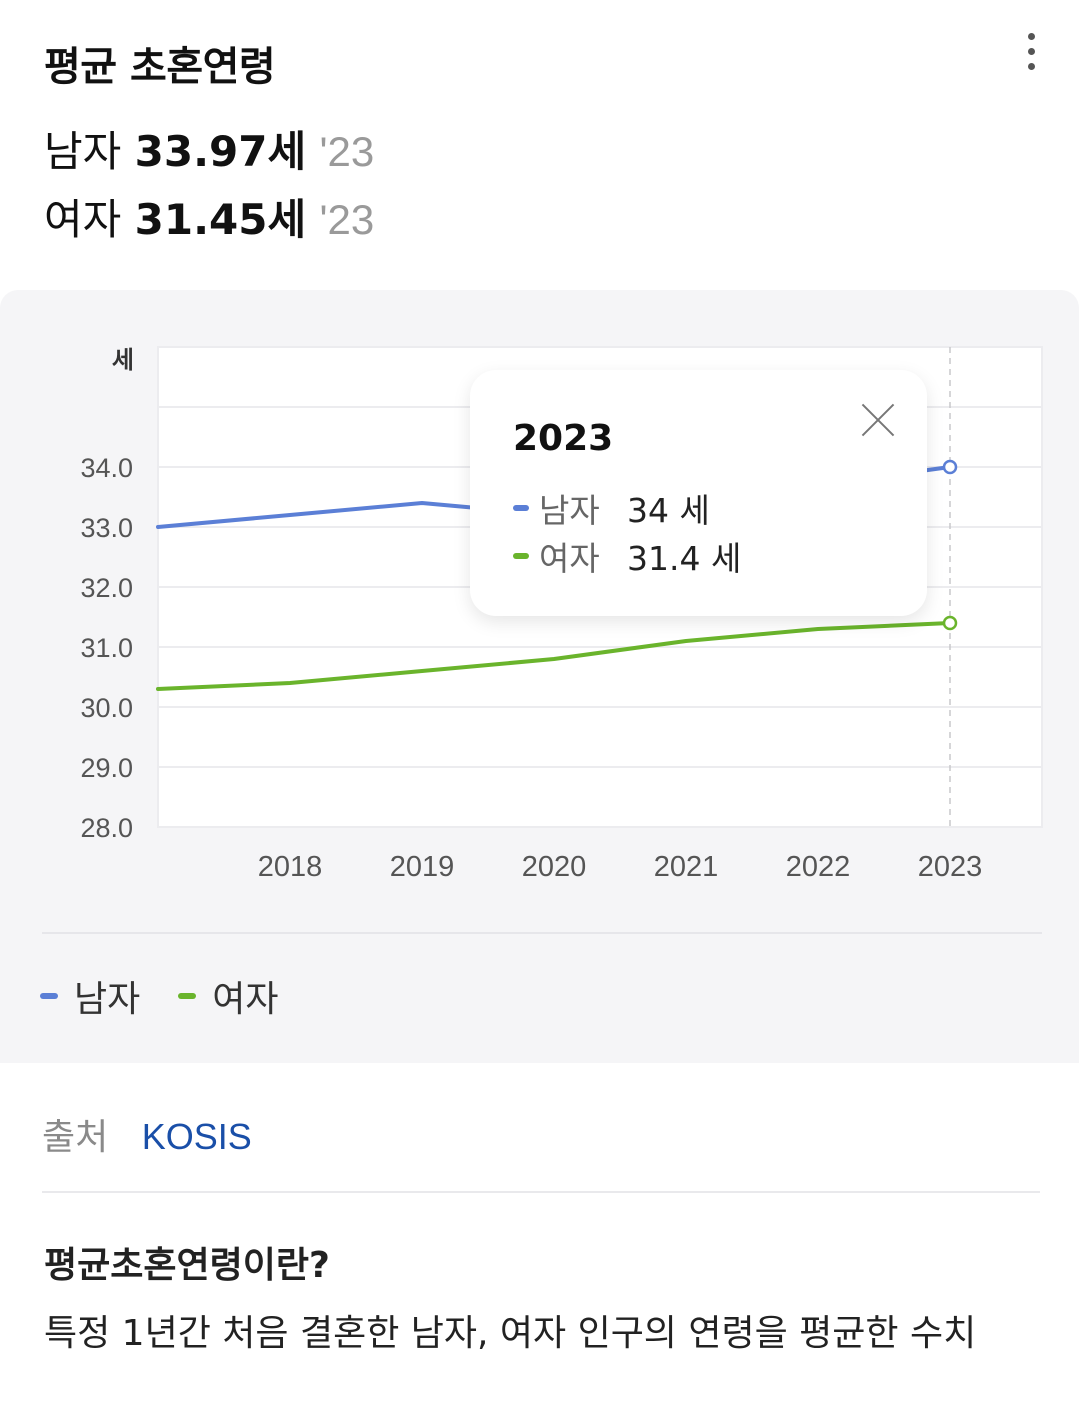 The height and width of the screenshot is (1419, 1079). Describe the element at coordinates (1031, 51) in the screenshot. I see `more-options-icon` at that location.